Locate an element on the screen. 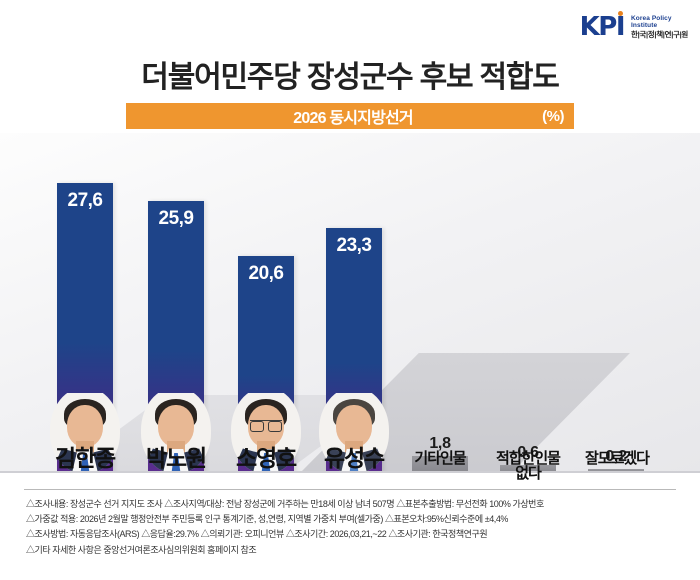 The image size is (700, 580). bar-value-other-2: 0,6 is located at coordinates (528, 452).